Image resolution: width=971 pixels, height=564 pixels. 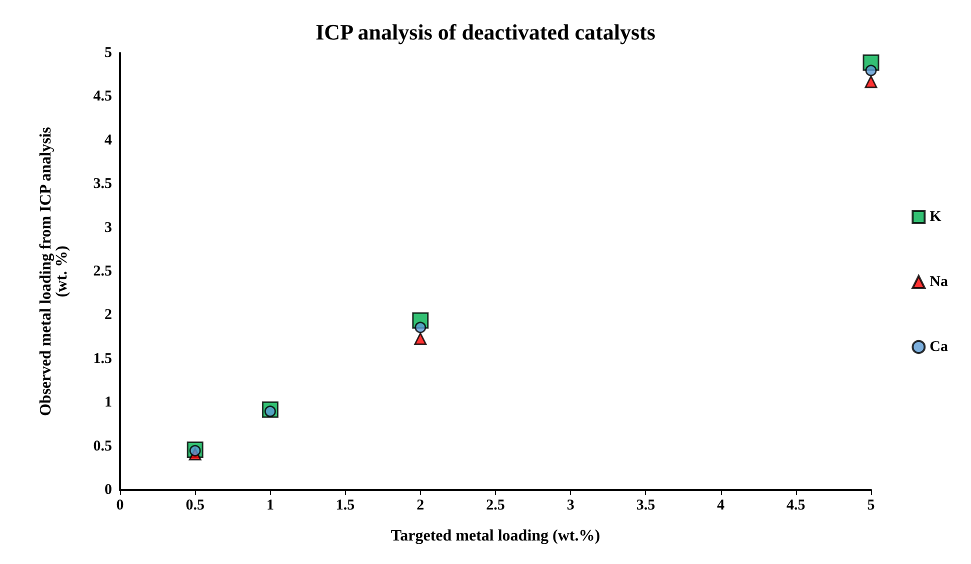 What do you see at coordinates (120, 506) in the screenshot?
I see `x-tick-label: 0` at bounding box center [120, 506].